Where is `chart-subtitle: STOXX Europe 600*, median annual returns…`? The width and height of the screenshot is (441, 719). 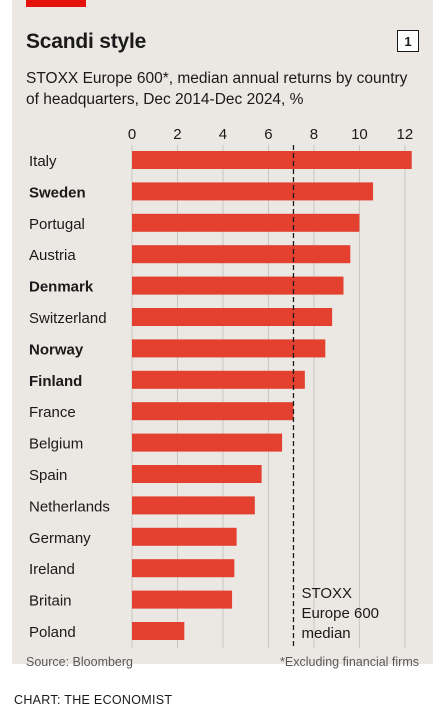
chart-subtitle: STOXX Europe 600*, median annual returns… is located at coordinates (217, 89).